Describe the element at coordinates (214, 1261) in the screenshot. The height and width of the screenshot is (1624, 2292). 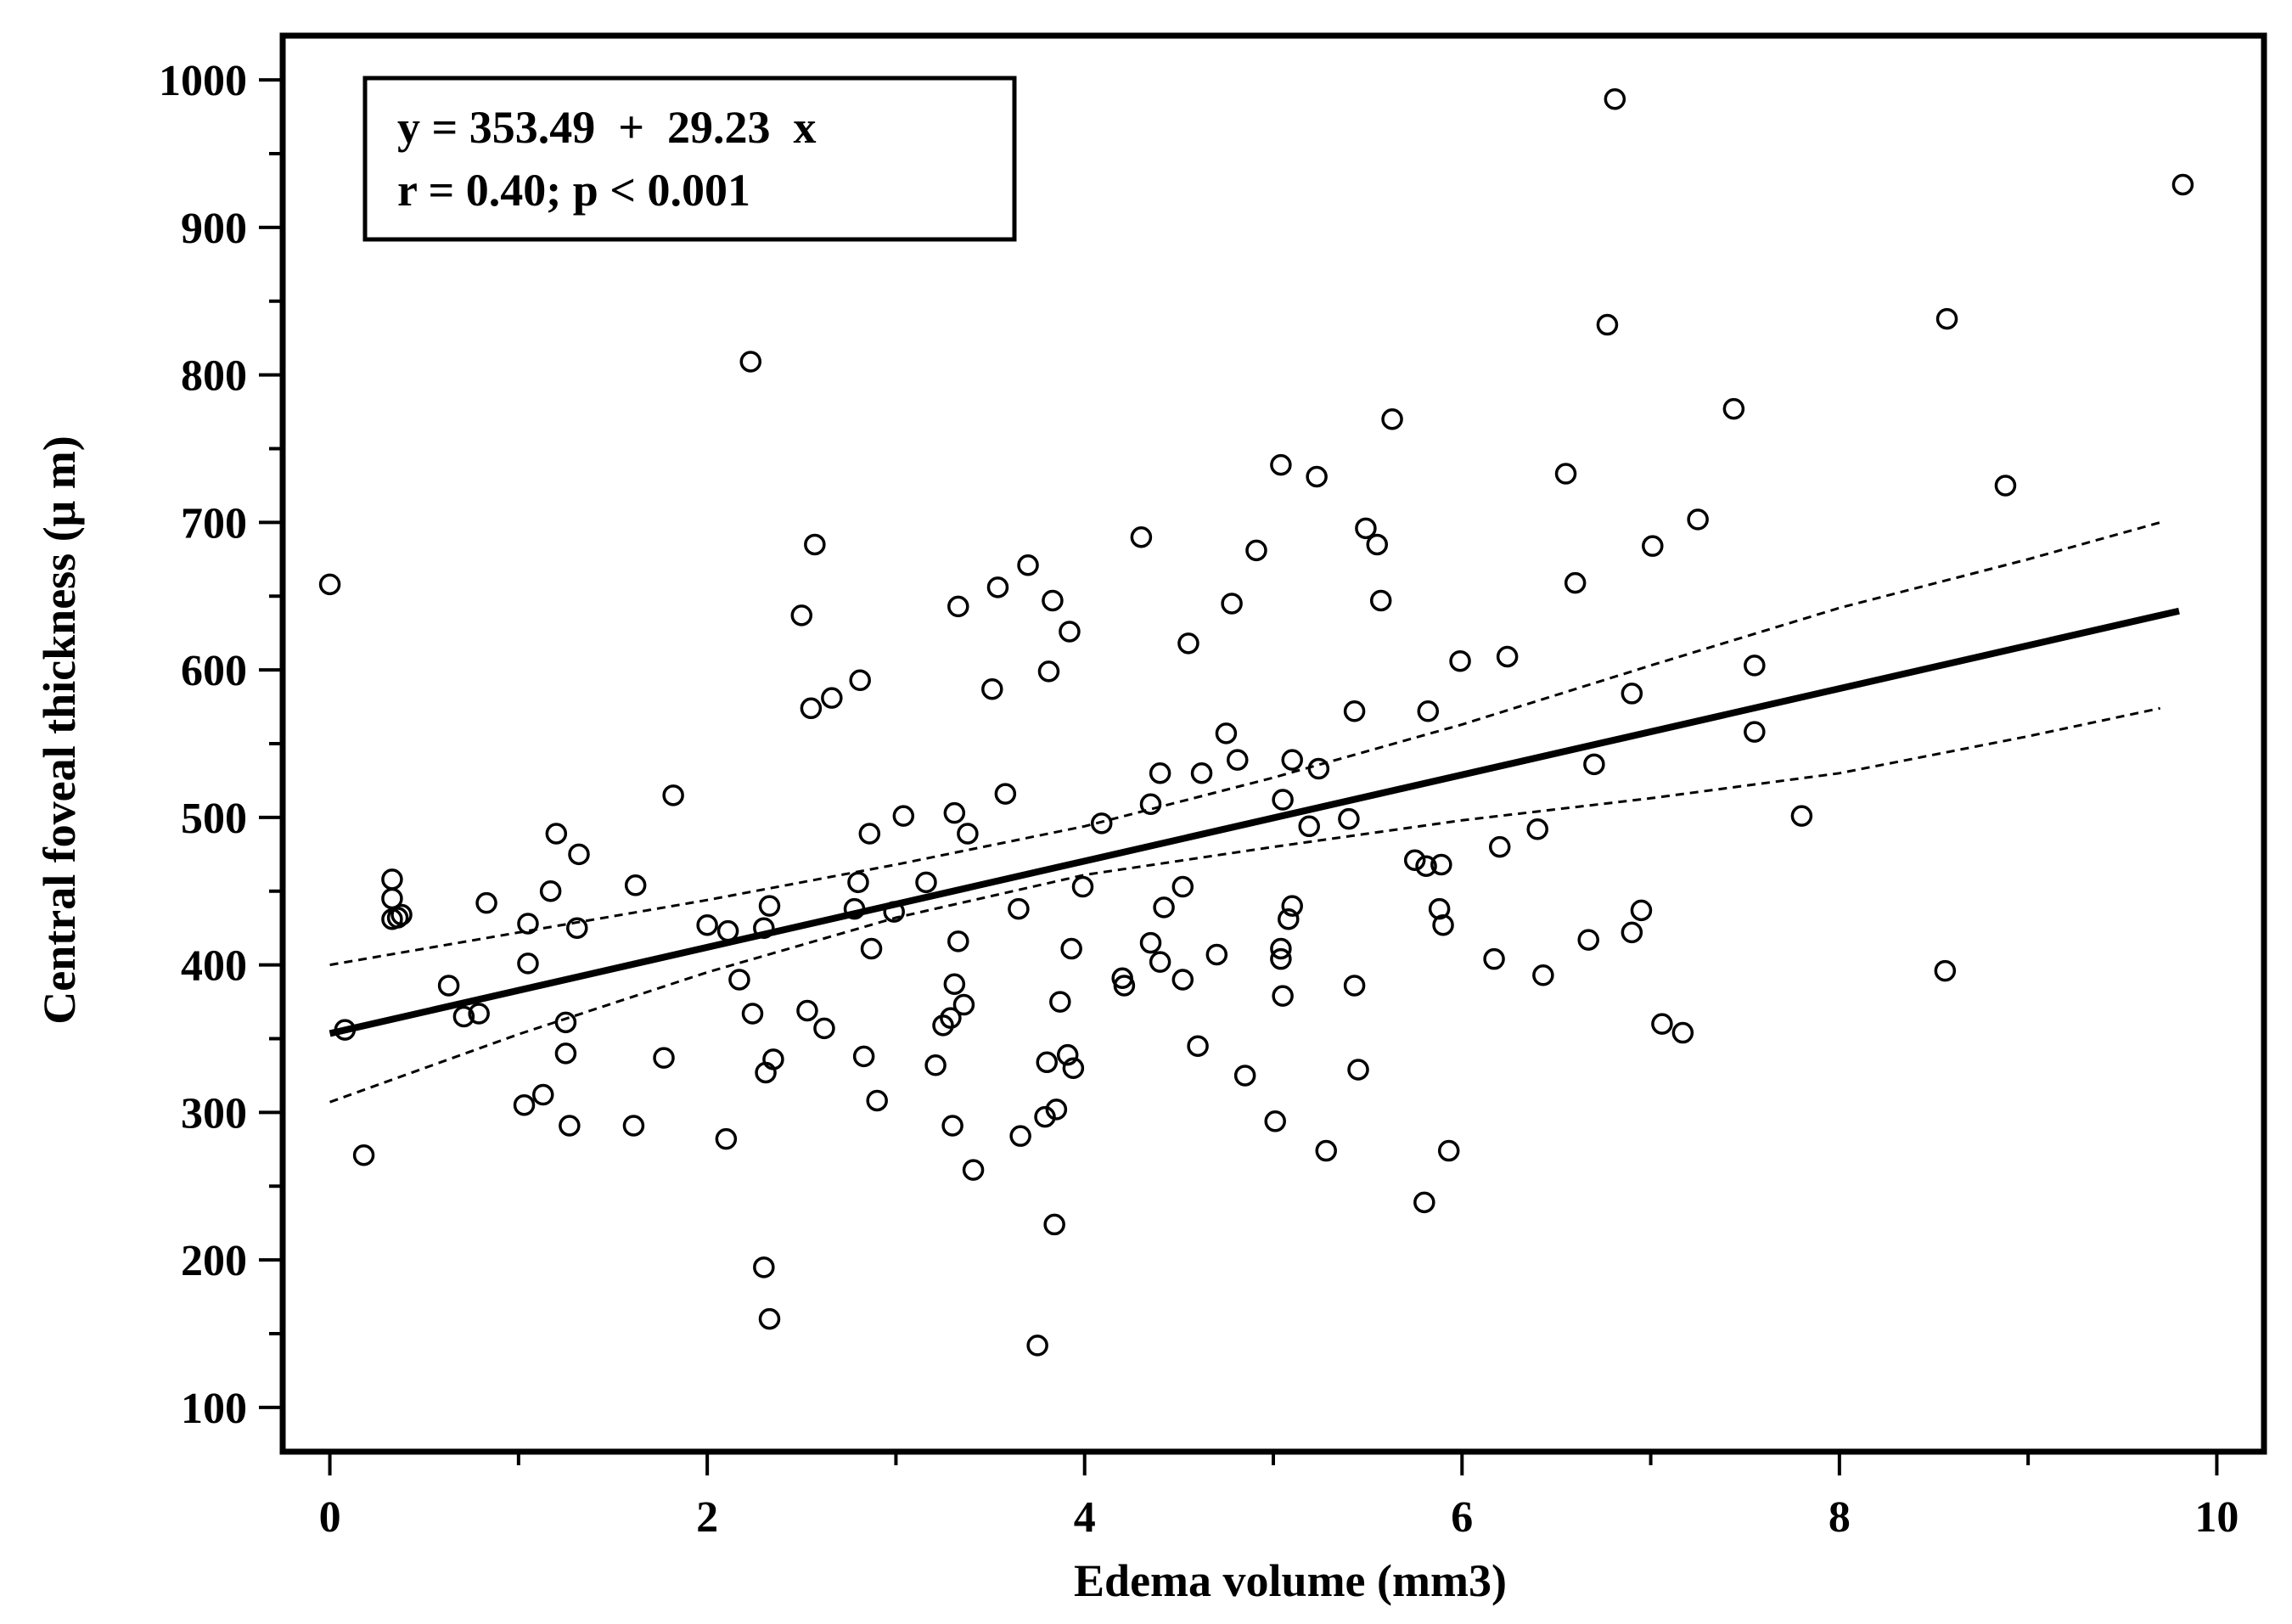
I see `y-tick-label: 200` at that location.